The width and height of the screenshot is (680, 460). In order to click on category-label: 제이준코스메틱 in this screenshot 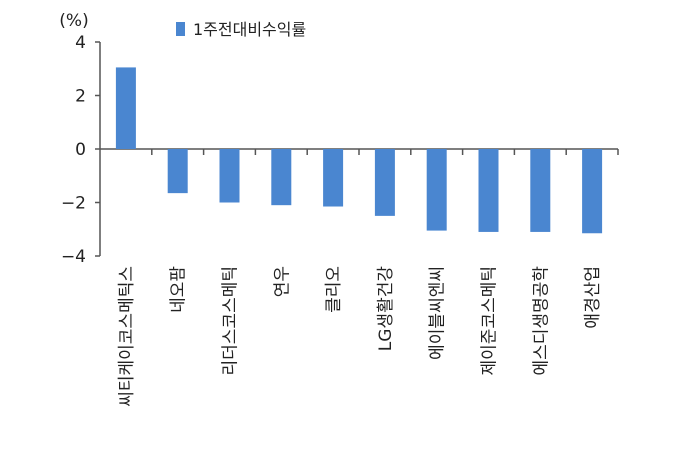, I will do `click(490, 320)`.